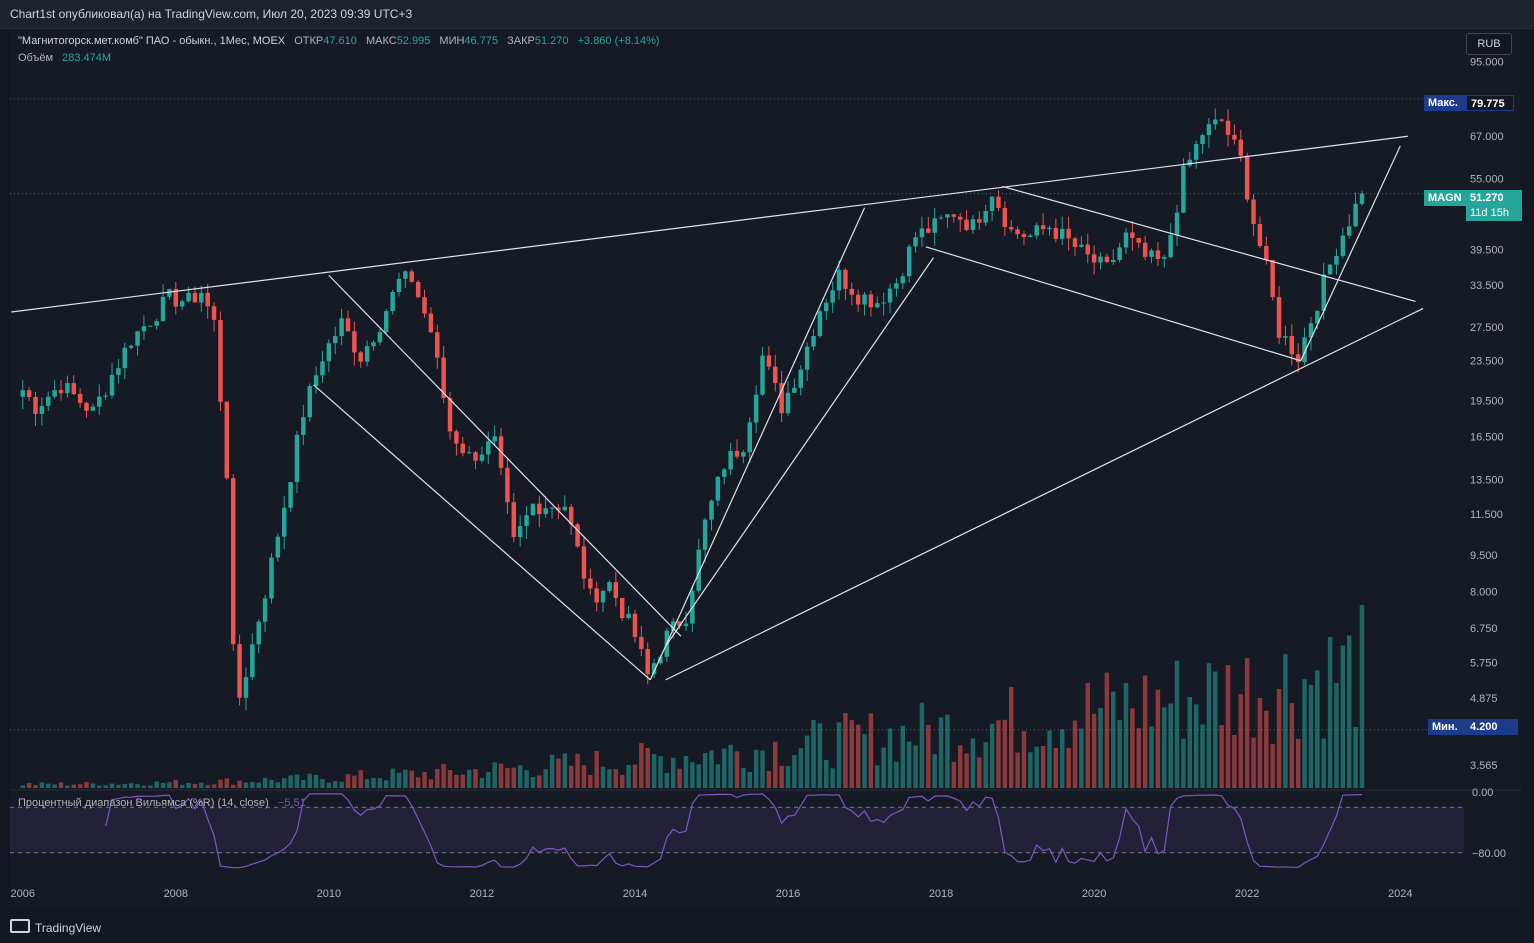 This screenshot has height=943, width=1534. Describe the element at coordinates (1446, 103) in the screenshot. I see `max-label-tag: Макс.` at that location.